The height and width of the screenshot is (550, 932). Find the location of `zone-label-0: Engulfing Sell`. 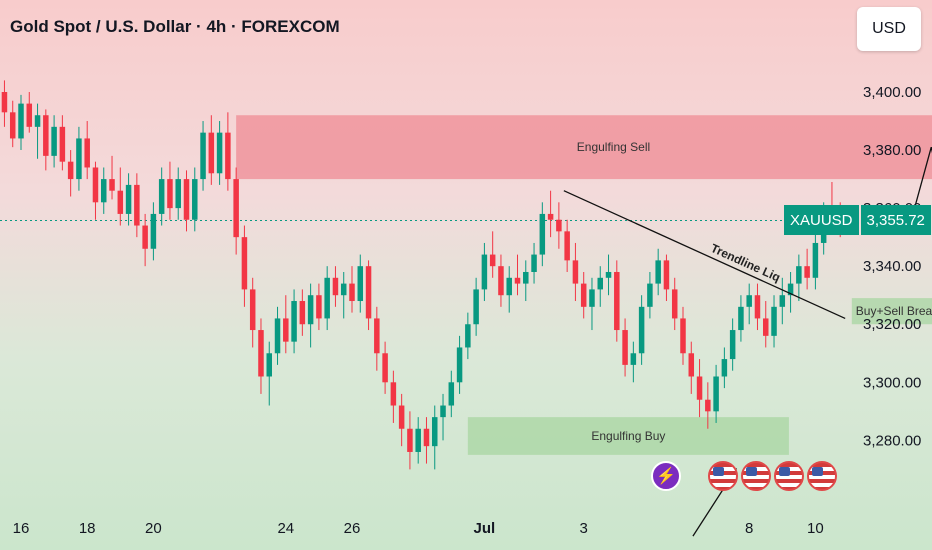

zone-label-0: Engulfing Sell is located at coordinates (613, 147).